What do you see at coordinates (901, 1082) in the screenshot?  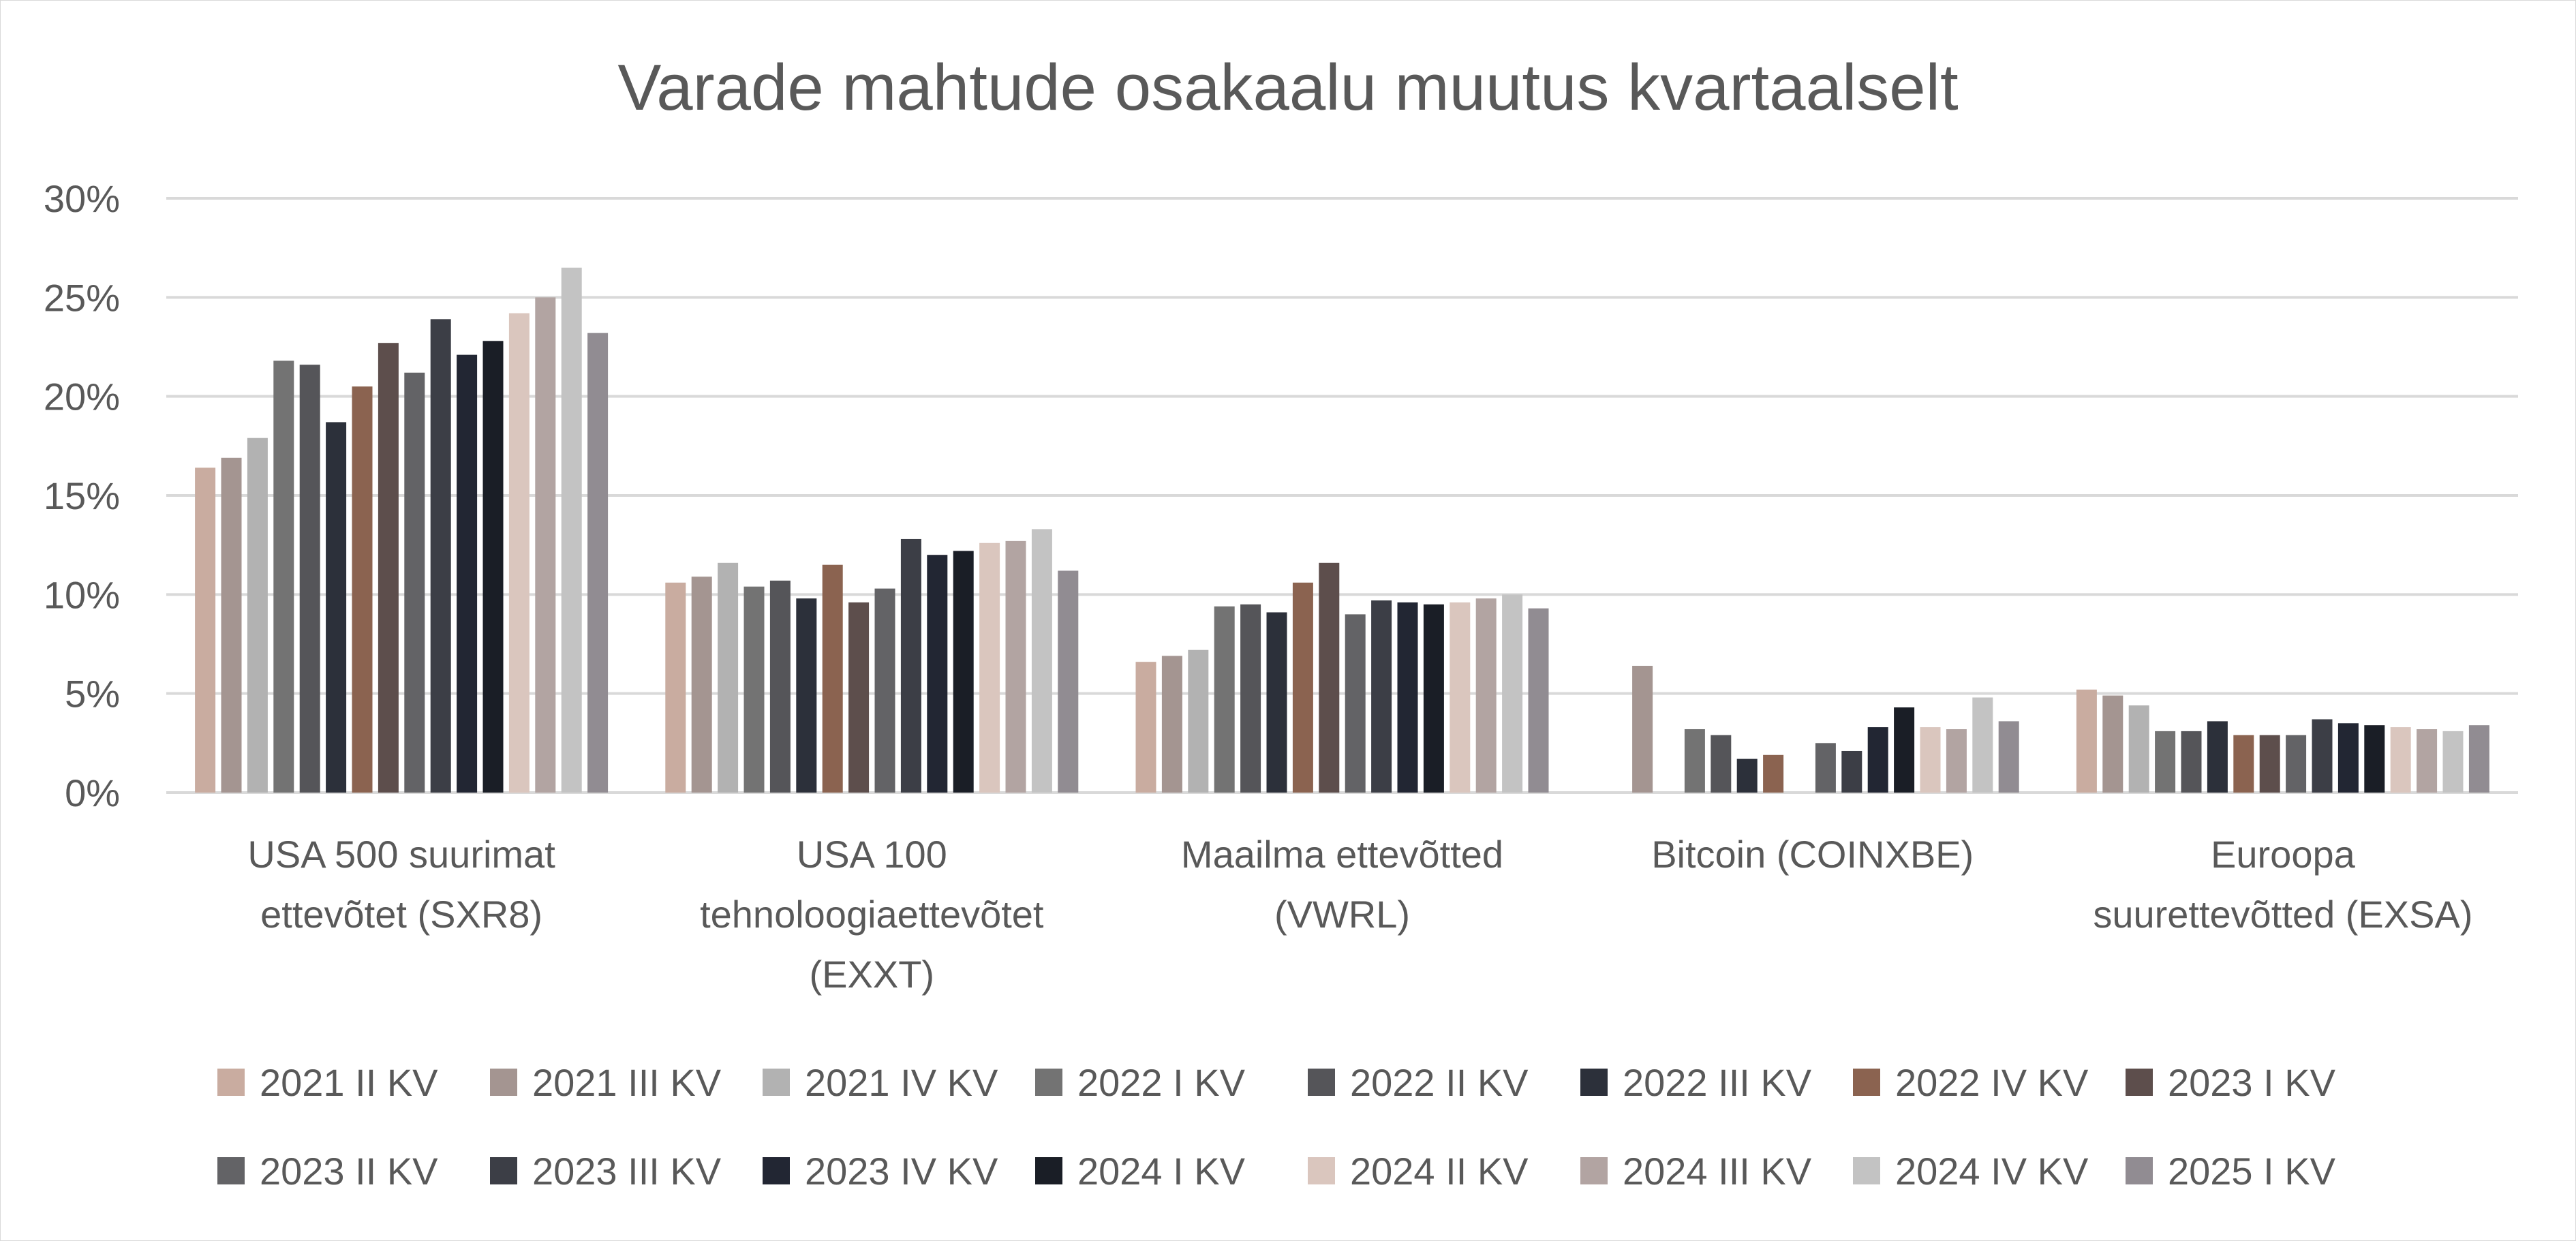 I see `legend-label: 2021 IV KV` at bounding box center [901, 1082].